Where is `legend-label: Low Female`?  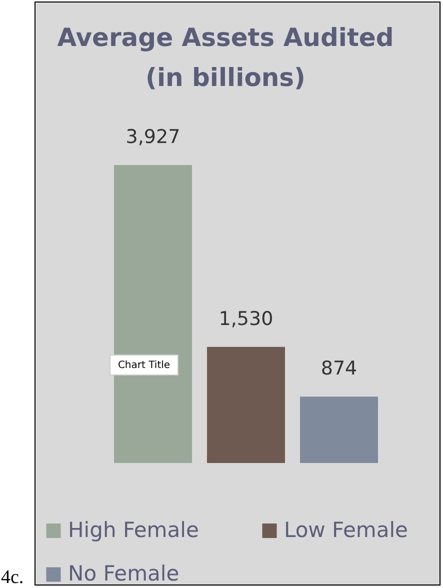
legend-label: Low Female is located at coordinates (346, 530).